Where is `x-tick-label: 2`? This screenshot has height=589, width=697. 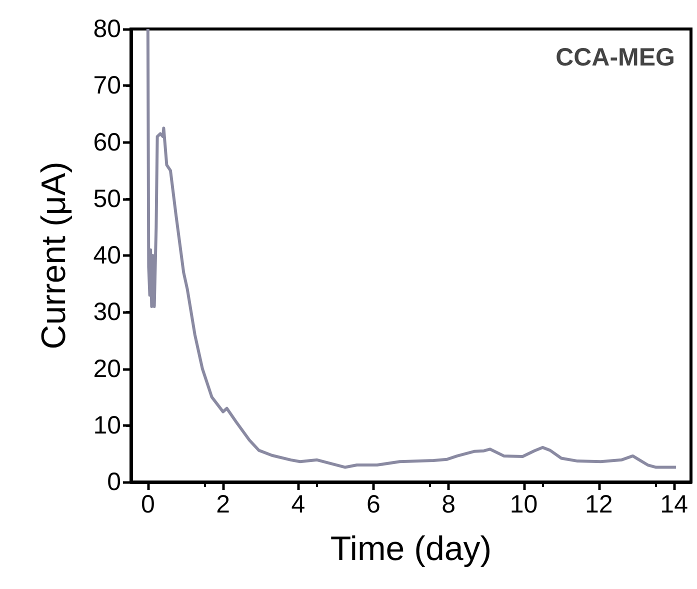 x-tick-label: 2 is located at coordinates (223, 504).